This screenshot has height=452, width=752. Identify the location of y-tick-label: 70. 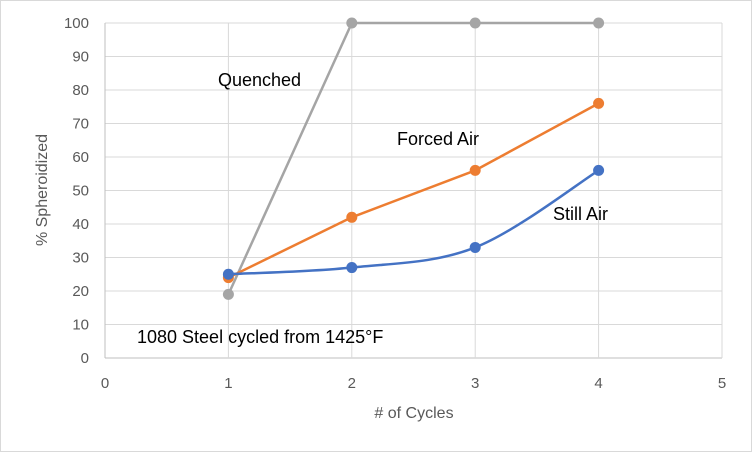
(80, 124).